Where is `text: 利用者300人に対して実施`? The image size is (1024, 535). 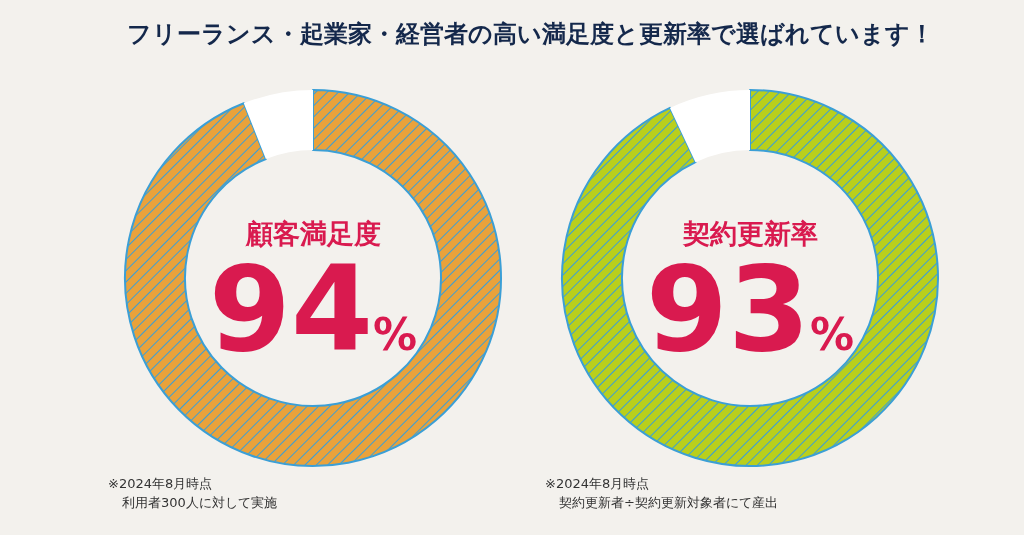 text: 利用者300人に対して実施 is located at coordinates (199, 502).